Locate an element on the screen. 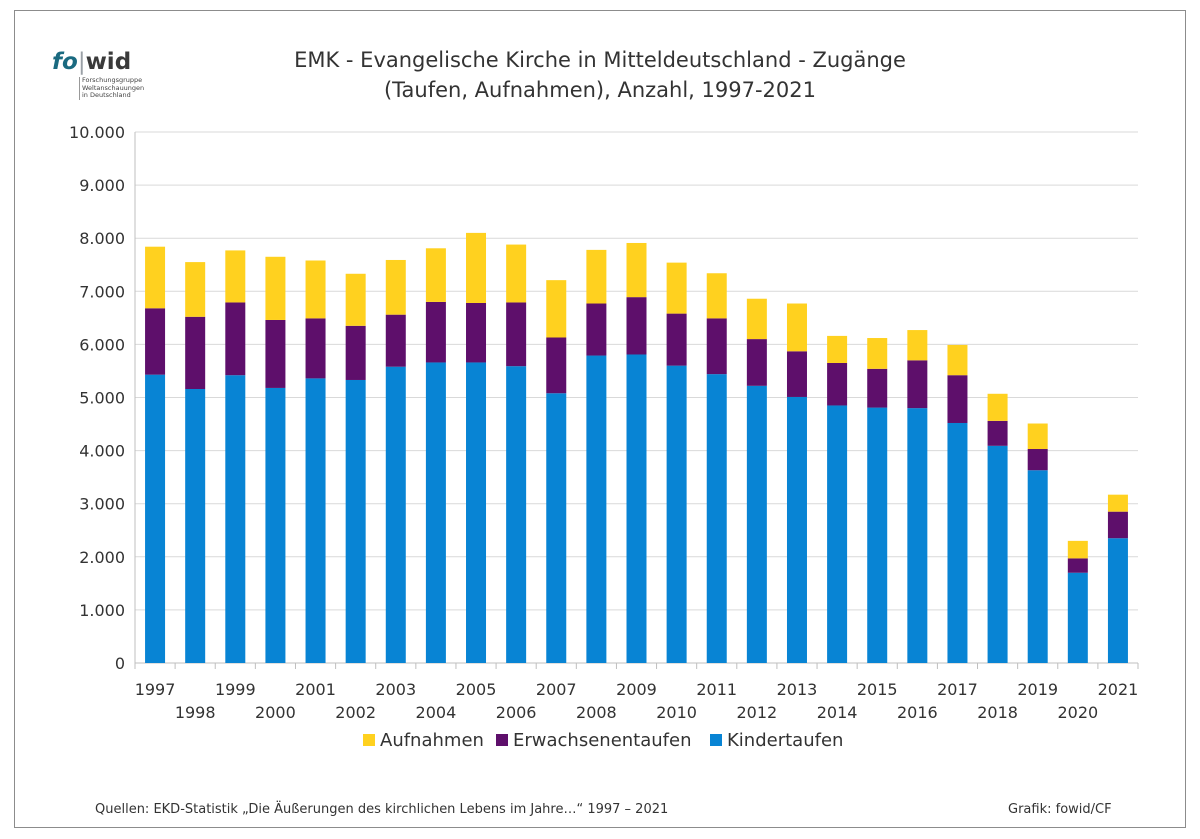 This screenshot has height=839, width=1200. x-tick-label: 2003 is located at coordinates (395, 689).